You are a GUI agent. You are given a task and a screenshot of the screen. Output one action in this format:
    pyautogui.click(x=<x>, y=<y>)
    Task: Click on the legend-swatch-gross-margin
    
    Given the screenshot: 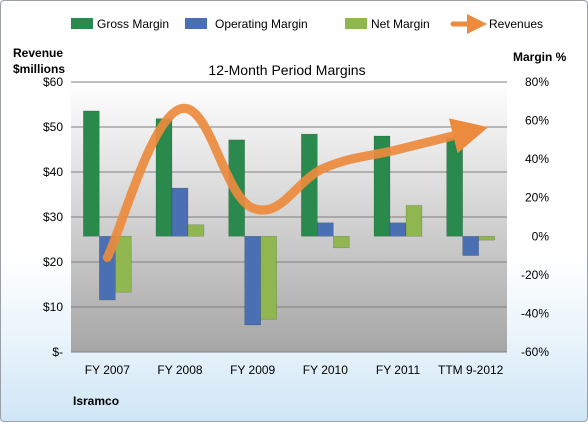 What is the action you would take?
    pyautogui.click(x=82, y=23)
    